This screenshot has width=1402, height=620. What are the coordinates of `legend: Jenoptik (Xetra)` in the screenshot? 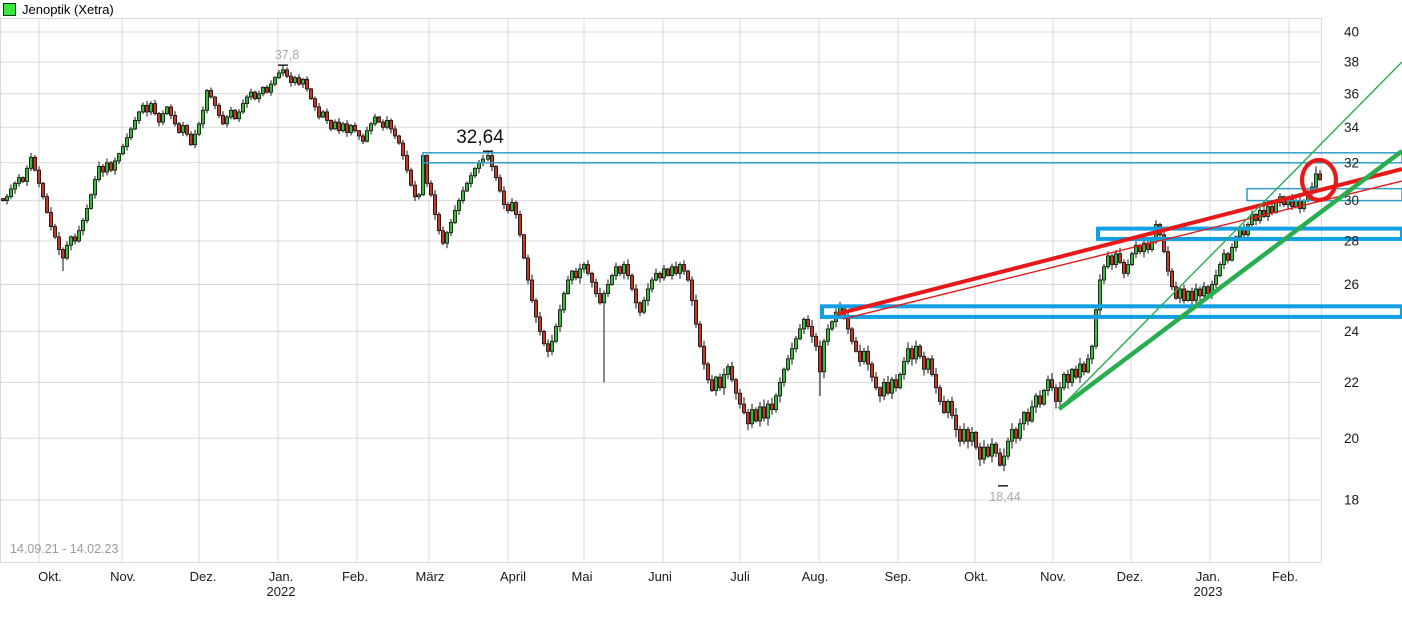 It's located at (58, 9).